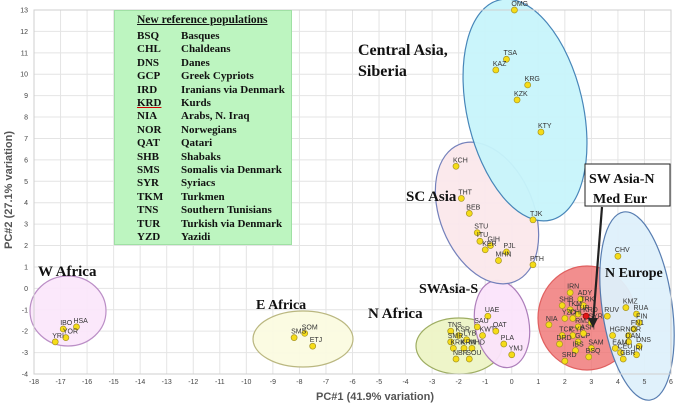 This screenshot has width=685, height=406. Describe the element at coordinates (178, 37) in the screenshot. I see `legend-entry: BSQ Basques` at that location.